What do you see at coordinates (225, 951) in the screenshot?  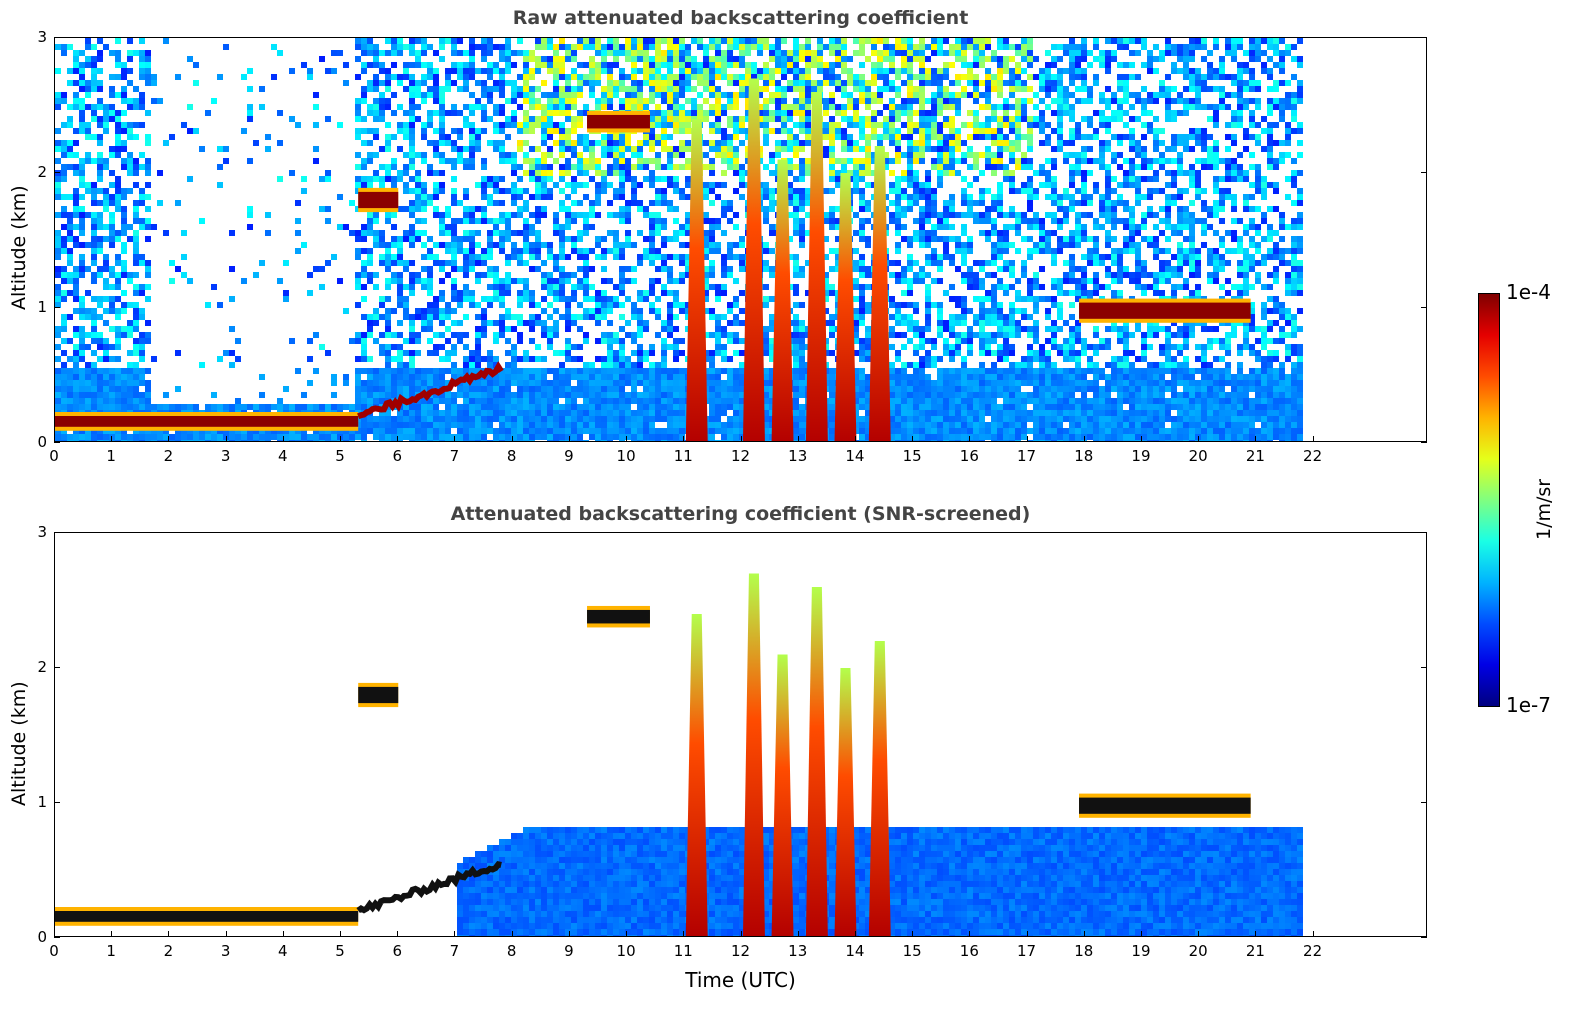 I see `x-tick-label: 3` at bounding box center [225, 951].